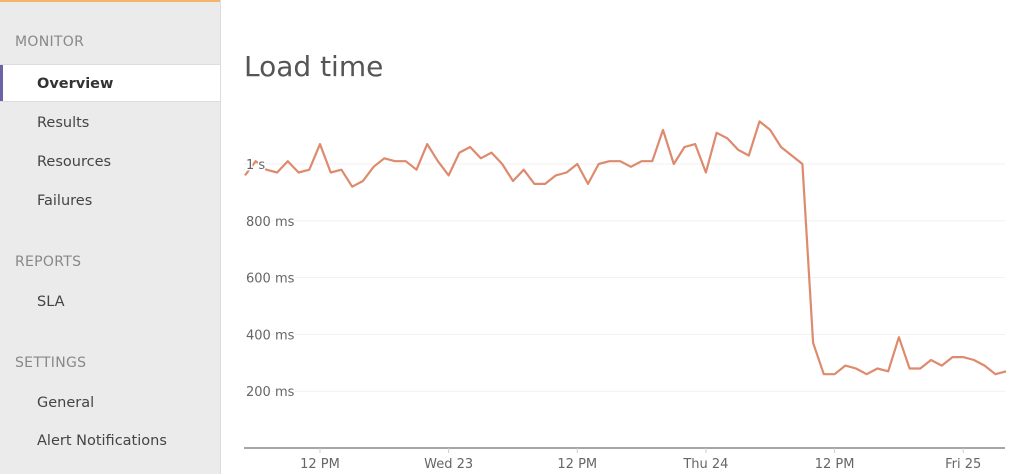 The image size is (1024, 474). What do you see at coordinates (270, 279) in the screenshot?
I see `y-tick-label: 600 ms` at bounding box center [270, 279].